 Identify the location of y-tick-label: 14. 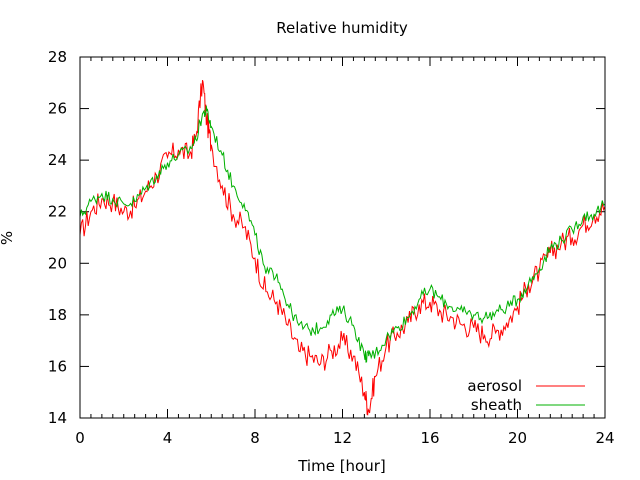
(57, 418).